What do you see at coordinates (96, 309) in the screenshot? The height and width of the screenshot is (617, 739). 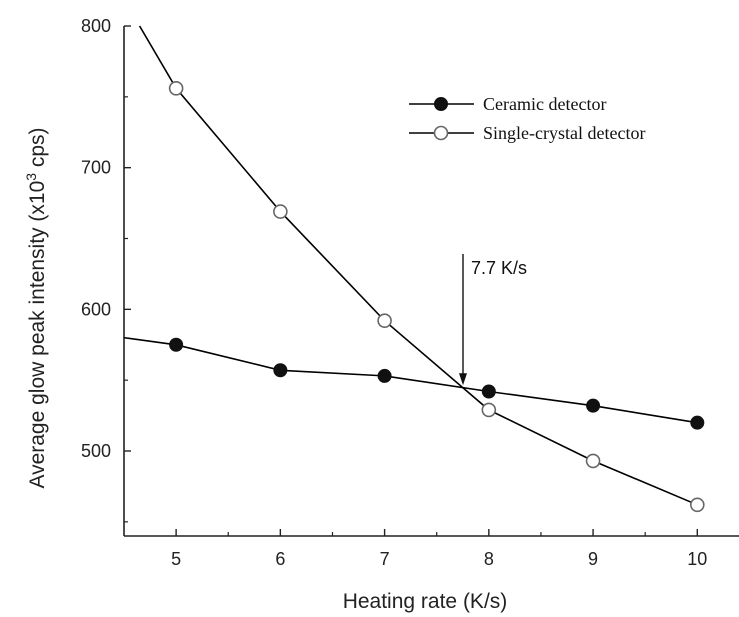 I see `y-tick-label-600: 600` at bounding box center [96, 309].